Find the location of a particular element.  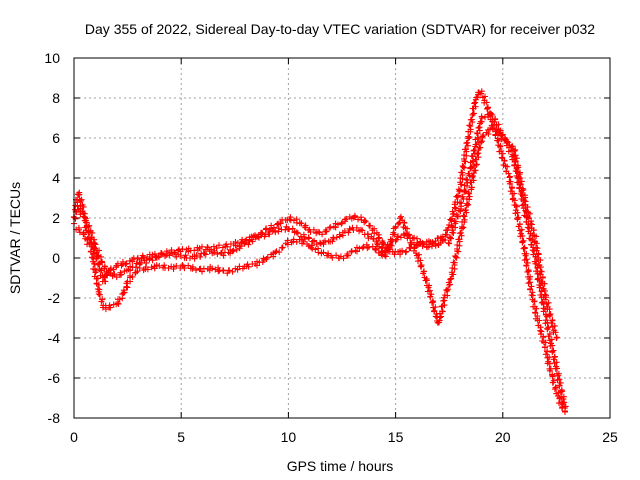

y-tick-label: -6 is located at coordinates (54, 378).